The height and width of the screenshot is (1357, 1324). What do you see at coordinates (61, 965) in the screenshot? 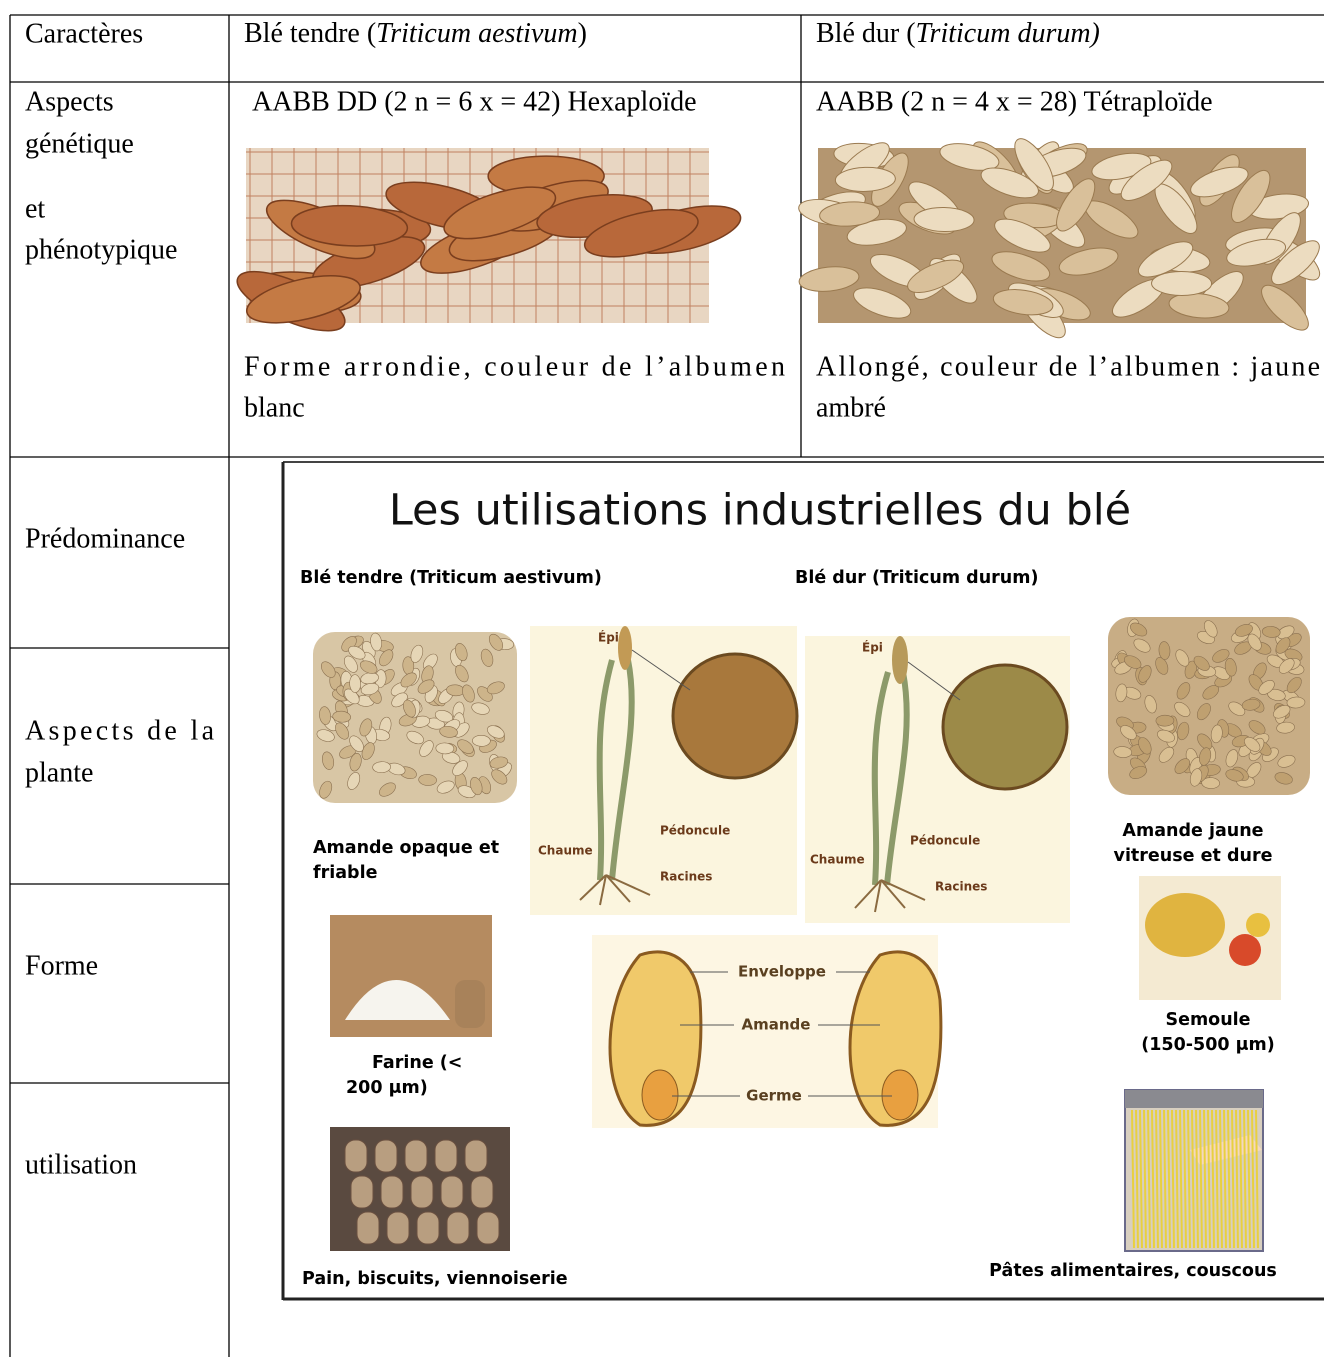
I see `row-label: Forme` at bounding box center [61, 965].